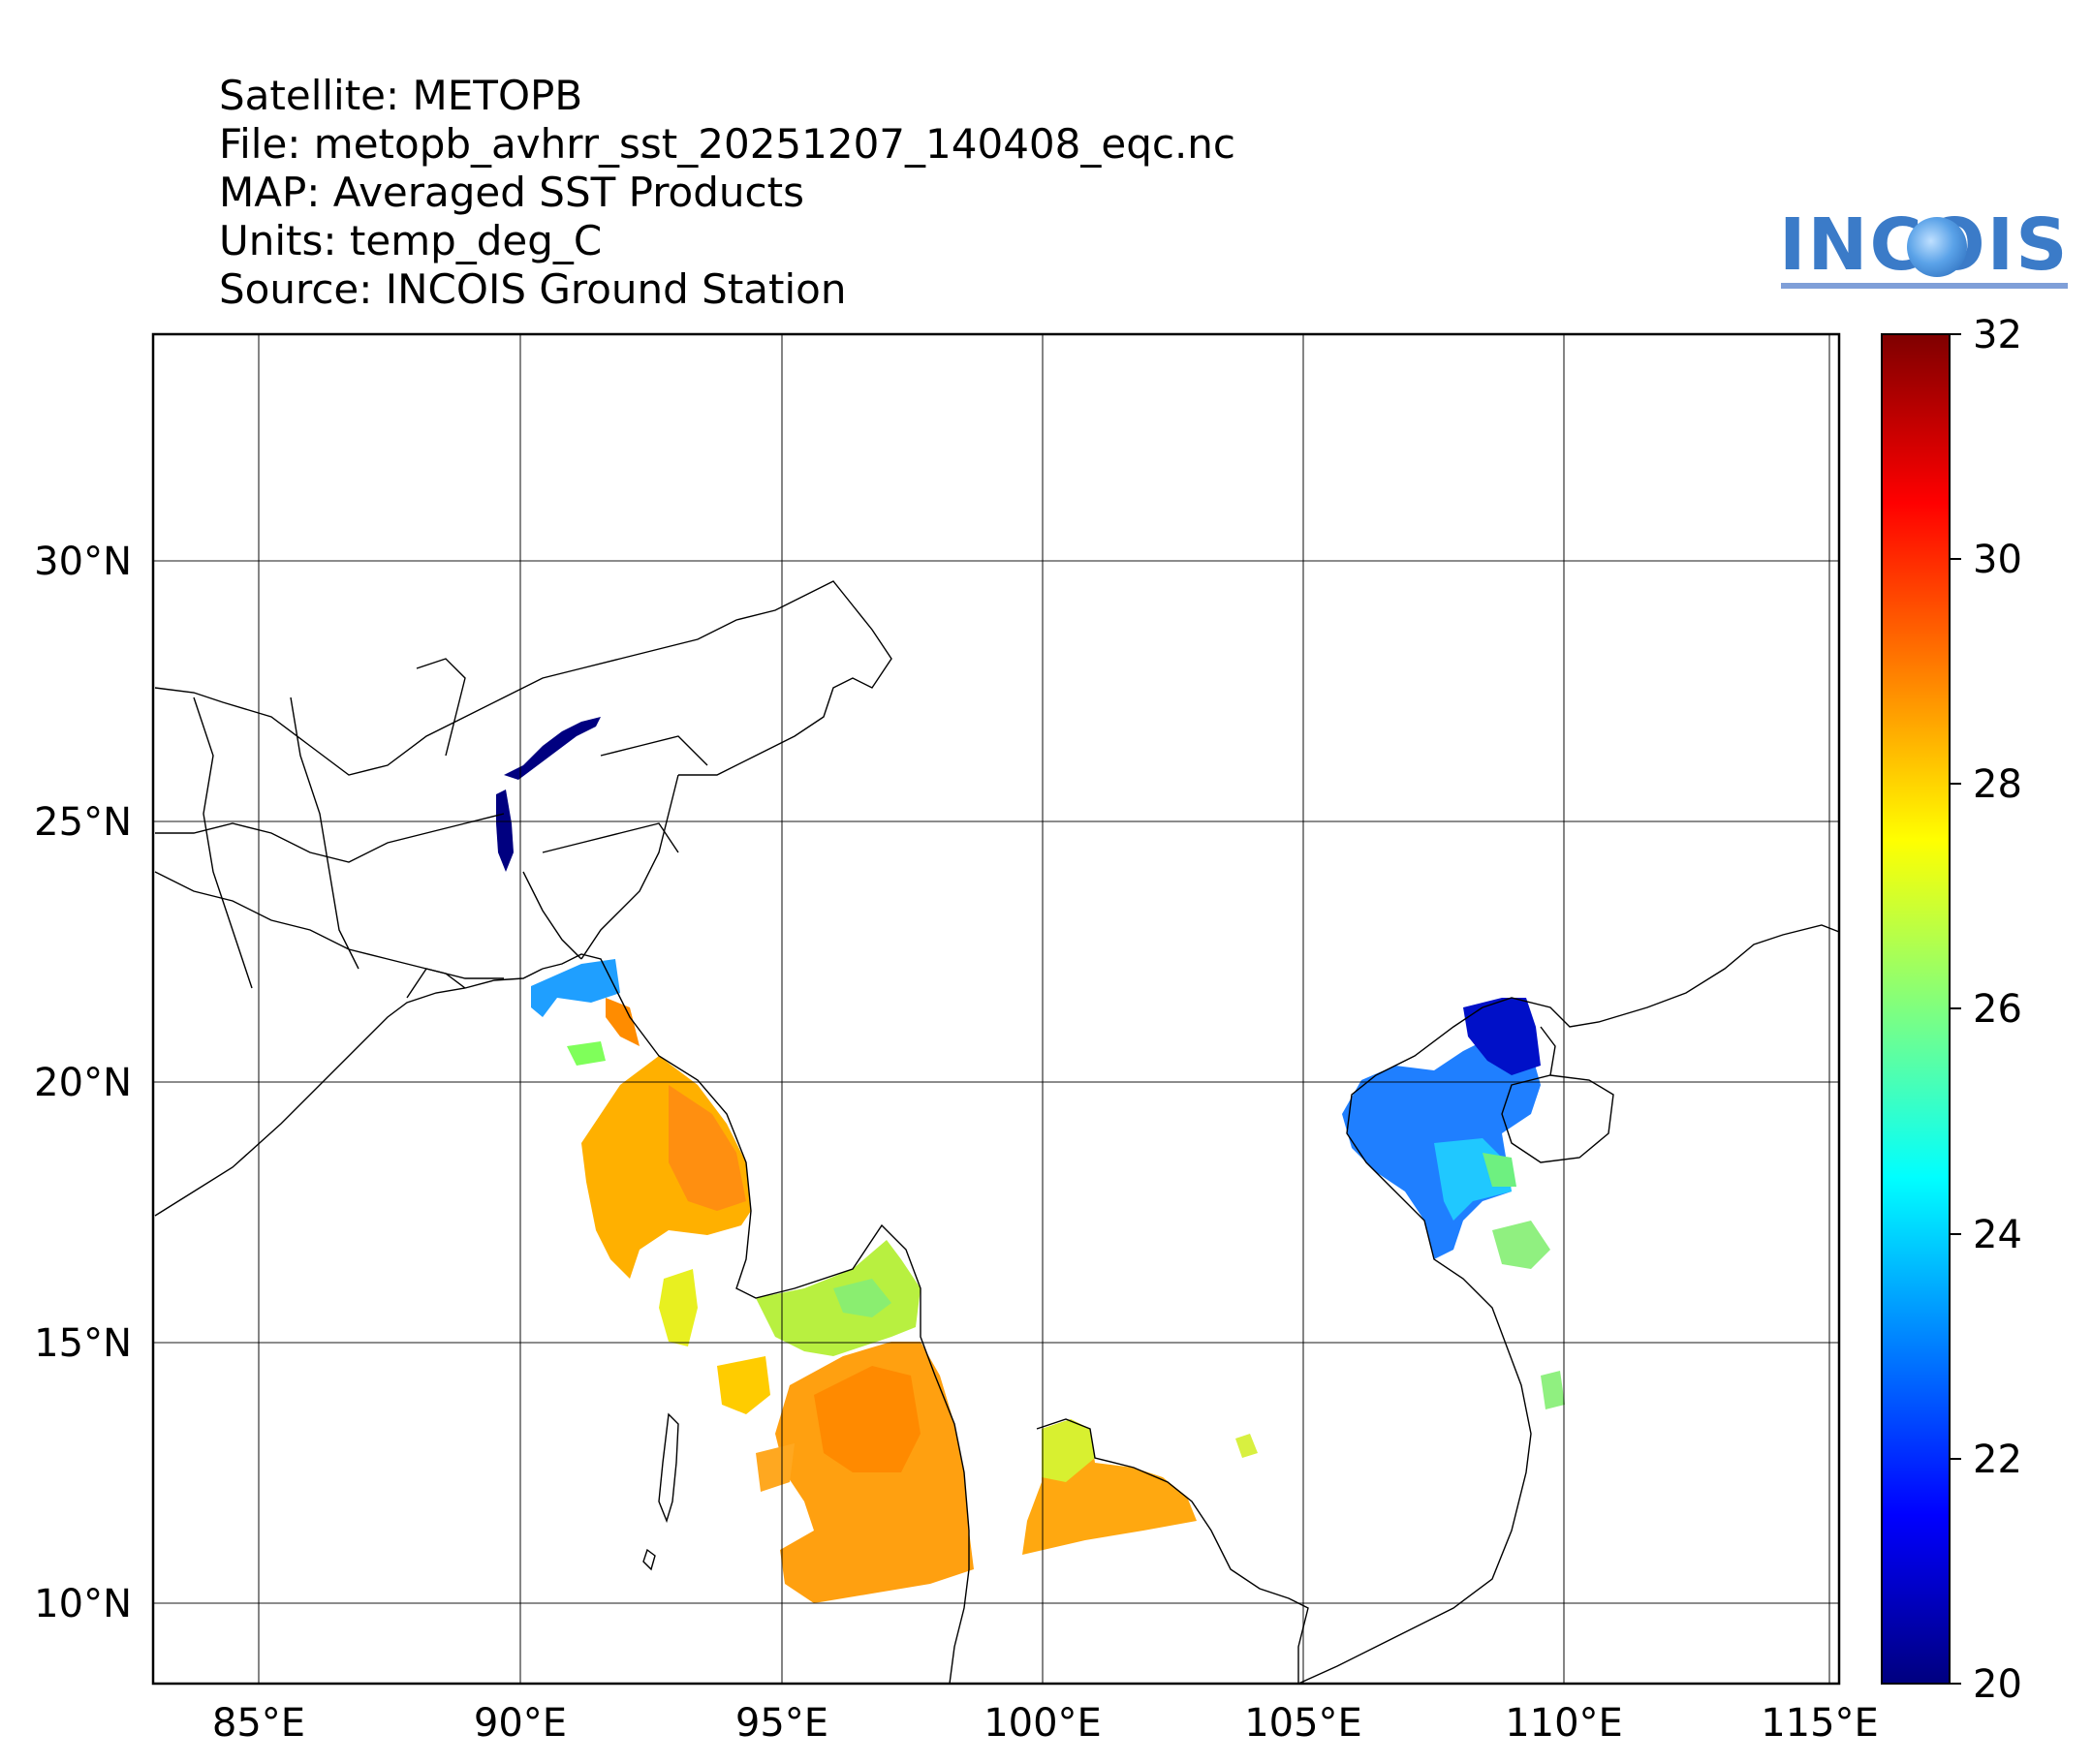 The width and height of the screenshot is (2092, 1764). What do you see at coordinates (623, 1022) in the screenshot?
I see `sst-patch-arakan-north` at bounding box center [623, 1022].